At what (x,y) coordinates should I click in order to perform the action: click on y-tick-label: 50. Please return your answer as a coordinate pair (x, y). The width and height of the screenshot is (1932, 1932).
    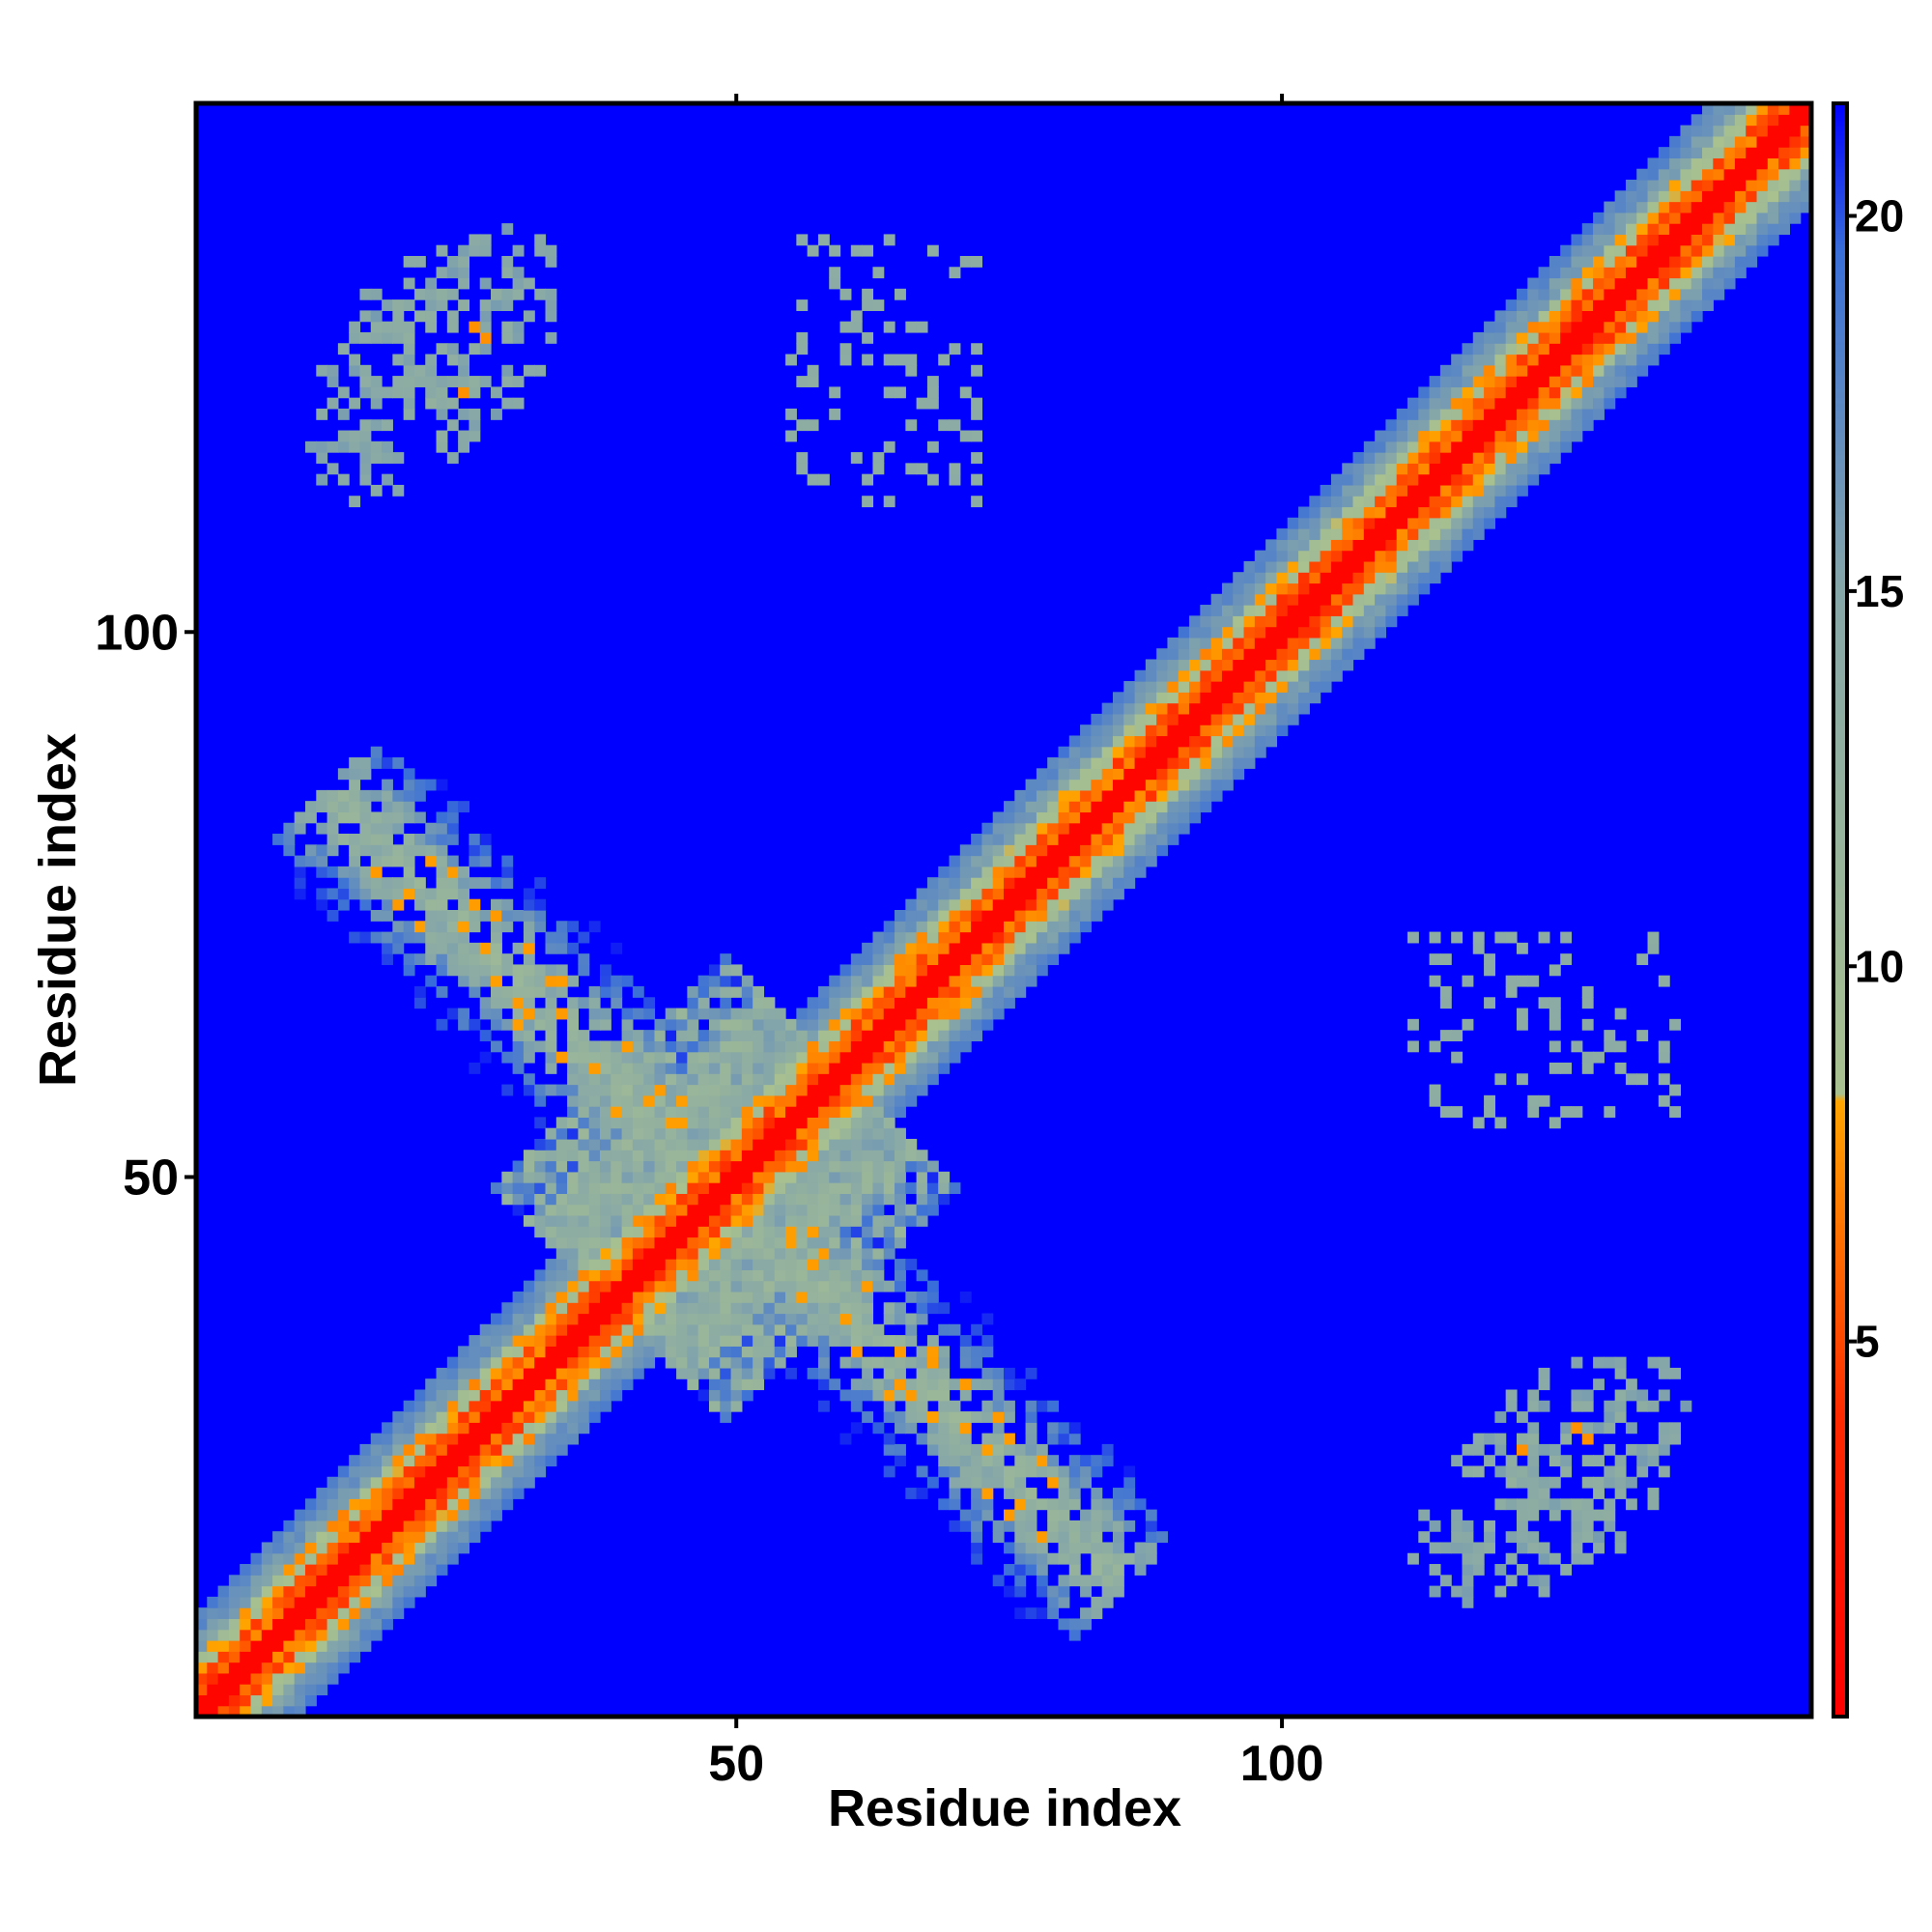
    Looking at the image, I should click on (151, 1178).